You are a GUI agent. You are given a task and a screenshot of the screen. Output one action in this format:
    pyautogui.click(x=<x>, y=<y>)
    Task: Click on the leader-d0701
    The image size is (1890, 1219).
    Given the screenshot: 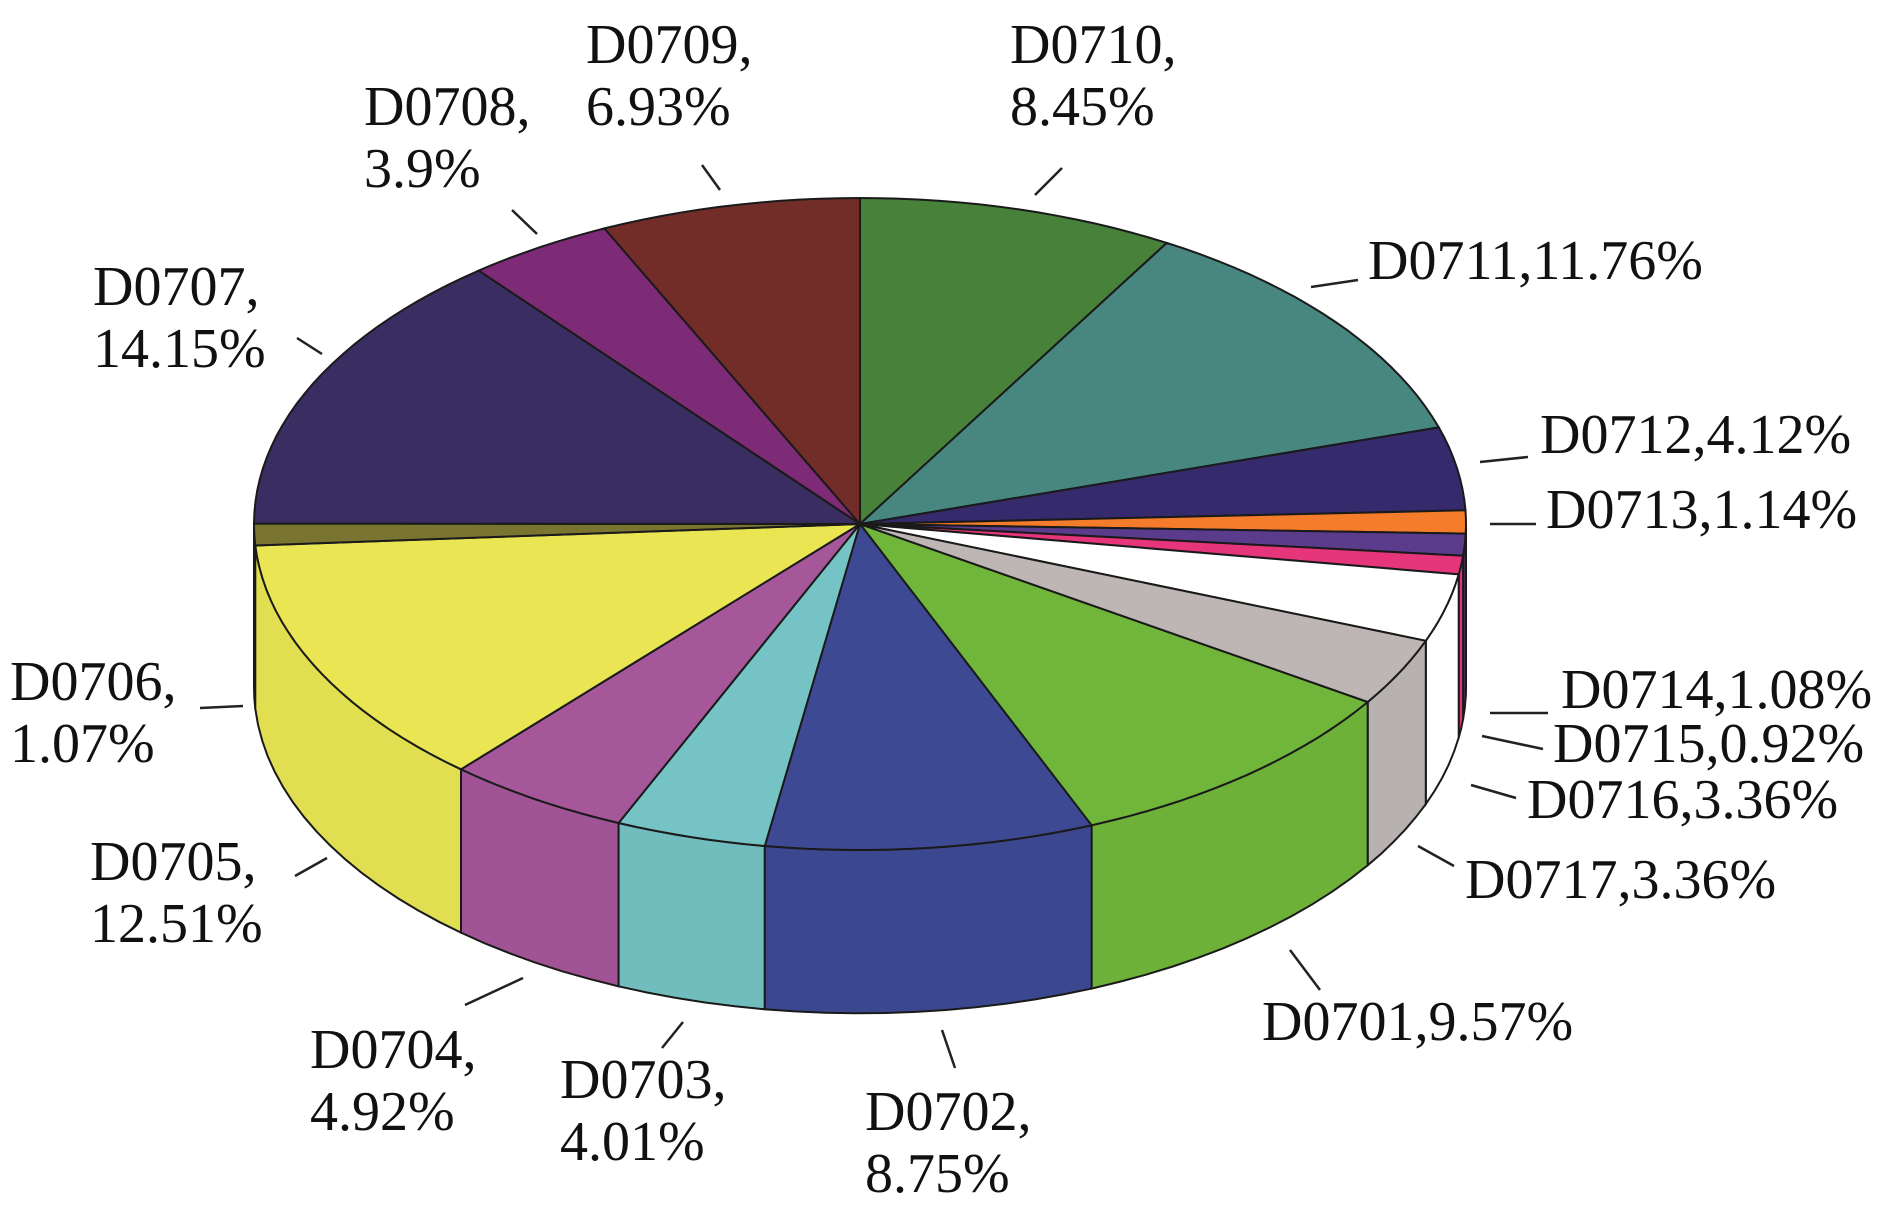 What is the action you would take?
    pyautogui.click(x=1305, y=970)
    